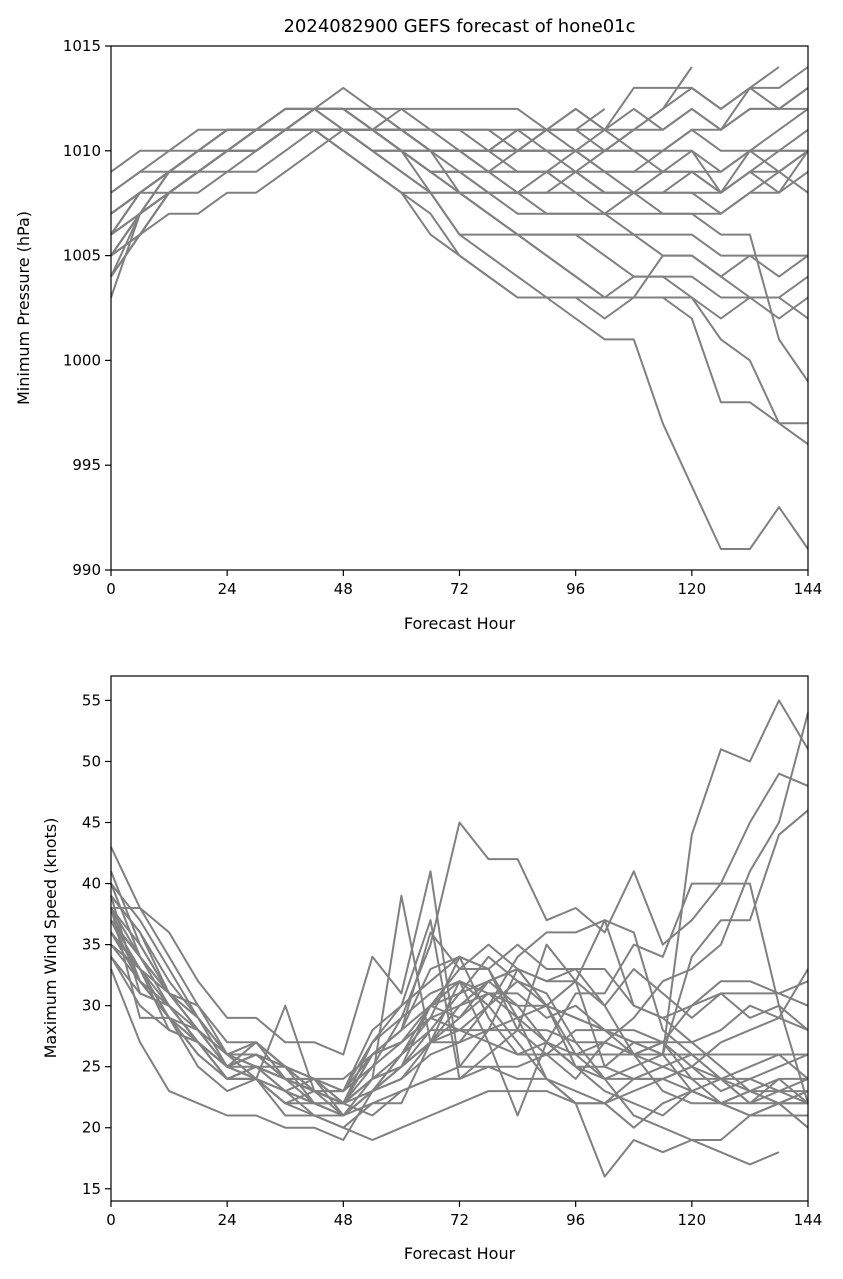 The height and width of the screenshot is (1279, 843). I want to click on wind-y-tick-label: 15, so click(91, 1189).